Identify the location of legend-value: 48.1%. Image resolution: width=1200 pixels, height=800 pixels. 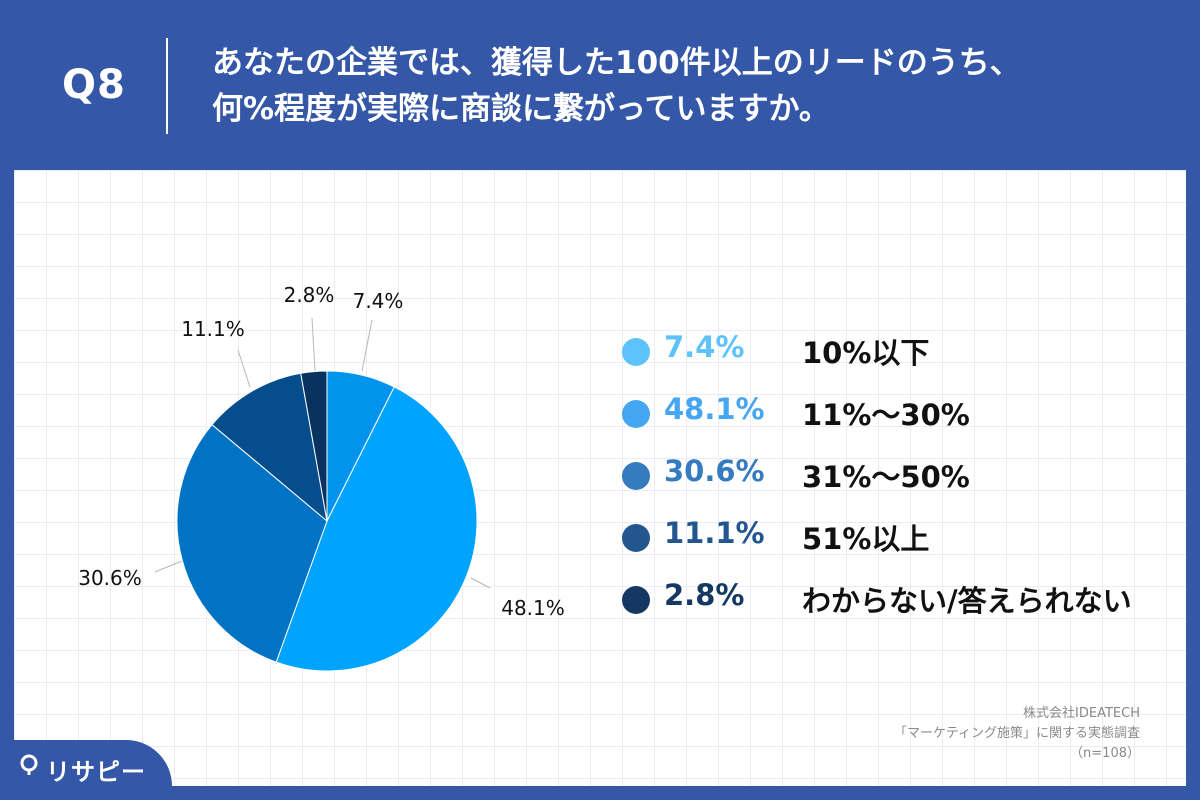
(714, 409).